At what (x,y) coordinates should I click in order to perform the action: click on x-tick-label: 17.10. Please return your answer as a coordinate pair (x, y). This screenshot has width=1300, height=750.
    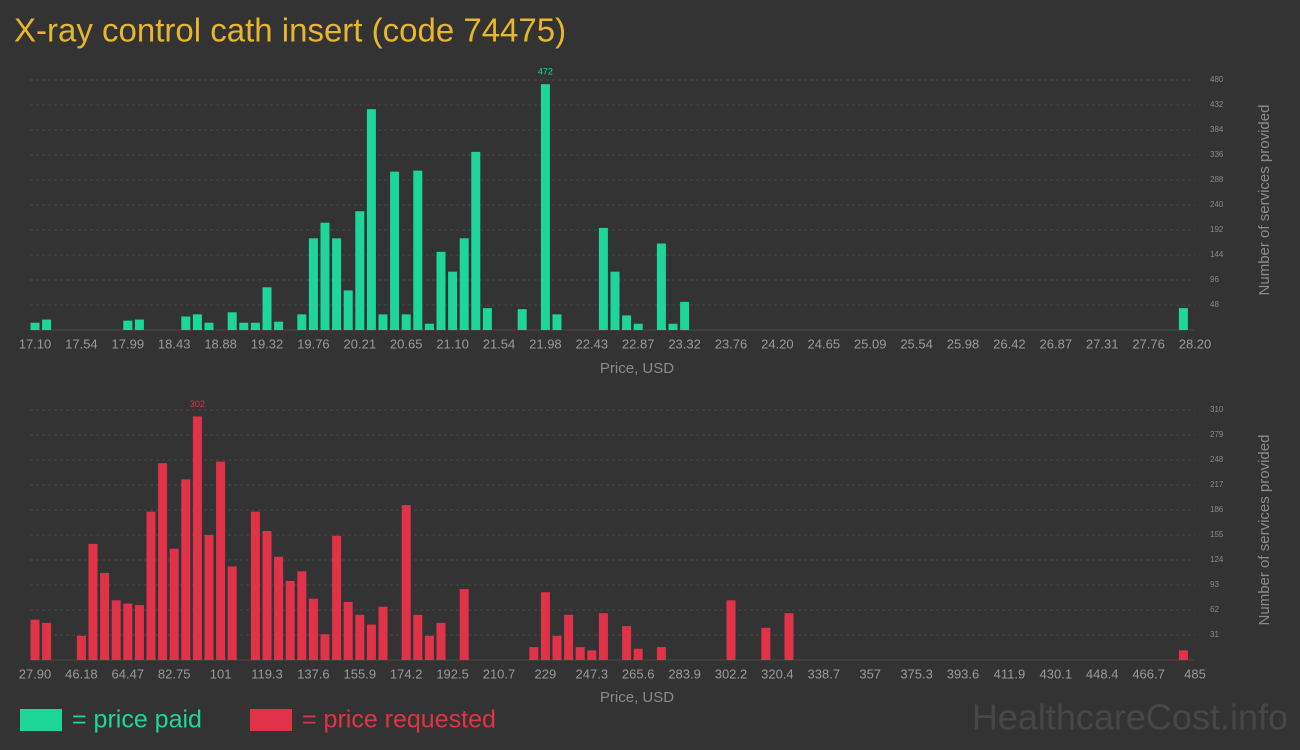
    Looking at the image, I should click on (35, 343).